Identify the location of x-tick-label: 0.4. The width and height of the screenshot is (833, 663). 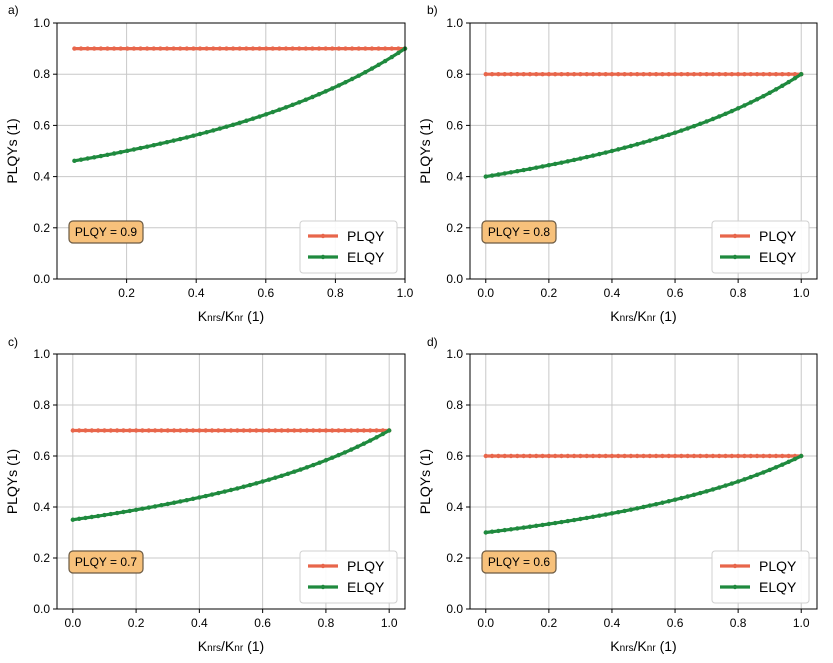
(196, 293).